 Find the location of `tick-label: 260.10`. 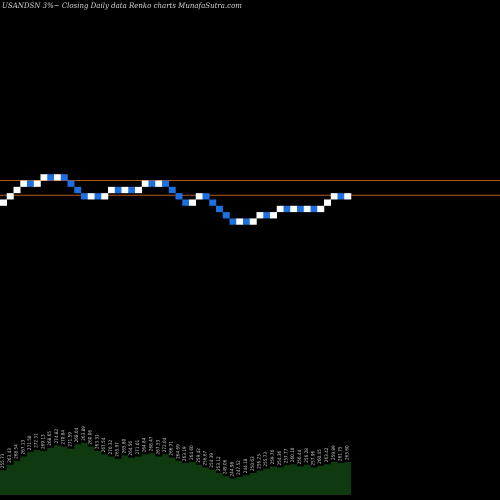

tick-label: 260.10 is located at coordinates (292, 454).